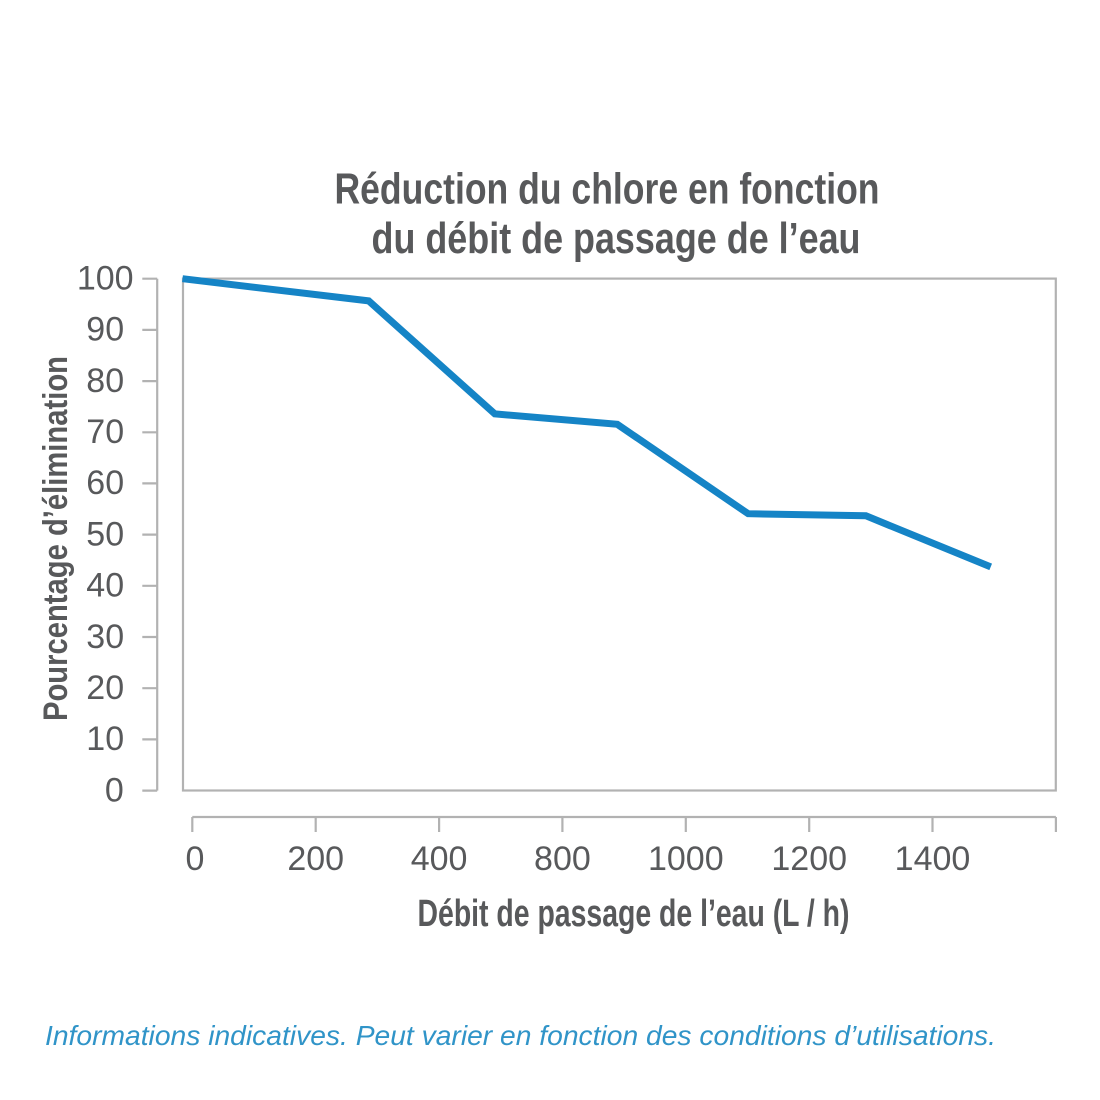  What do you see at coordinates (562, 859) in the screenshot?
I see `svg-text: 800` at bounding box center [562, 859].